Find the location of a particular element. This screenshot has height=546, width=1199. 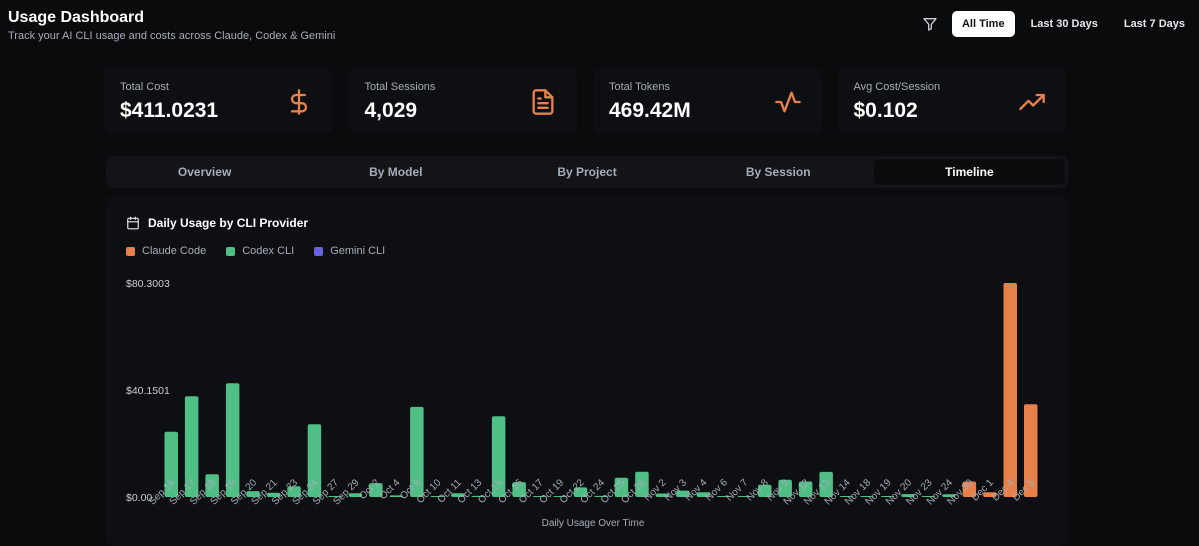

tab-by-session: By Session is located at coordinates (778, 172).